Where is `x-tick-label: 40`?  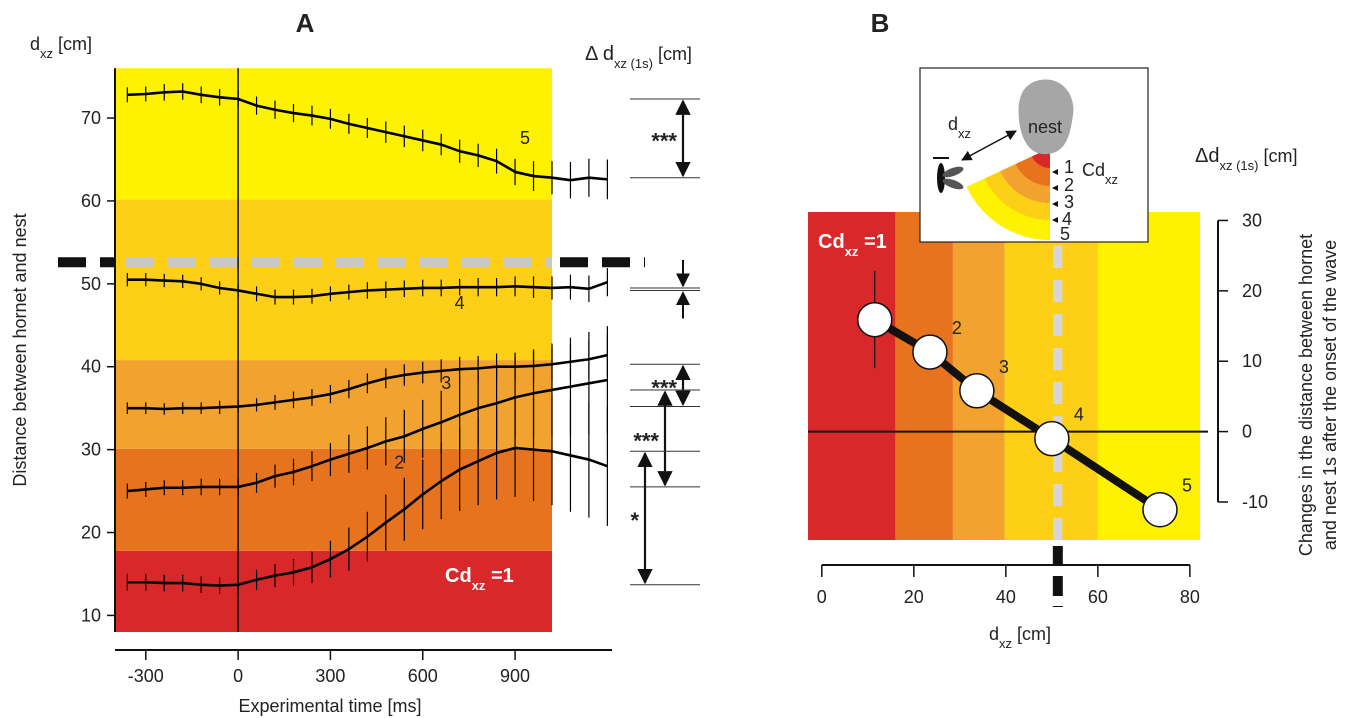
x-tick-label: 40 is located at coordinates (1006, 597).